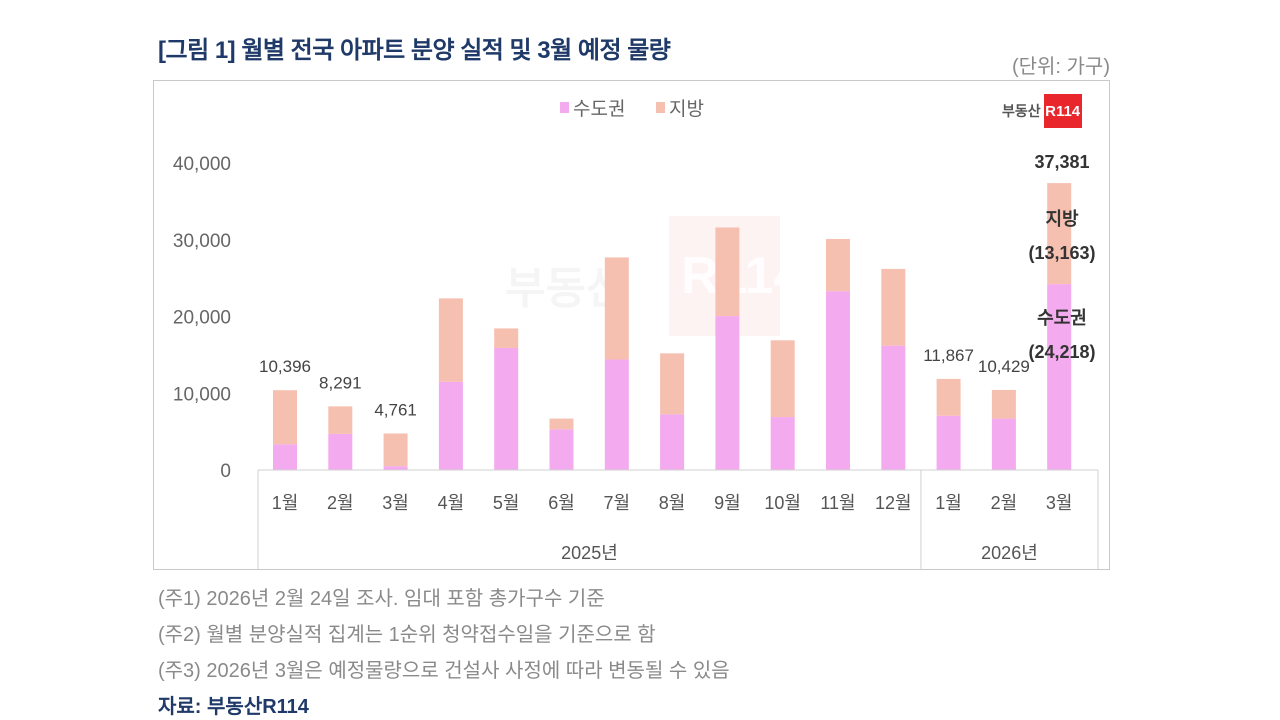 The width and height of the screenshot is (1280, 720). I want to click on source-label: 자료: 부동산R114, so click(233, 707).